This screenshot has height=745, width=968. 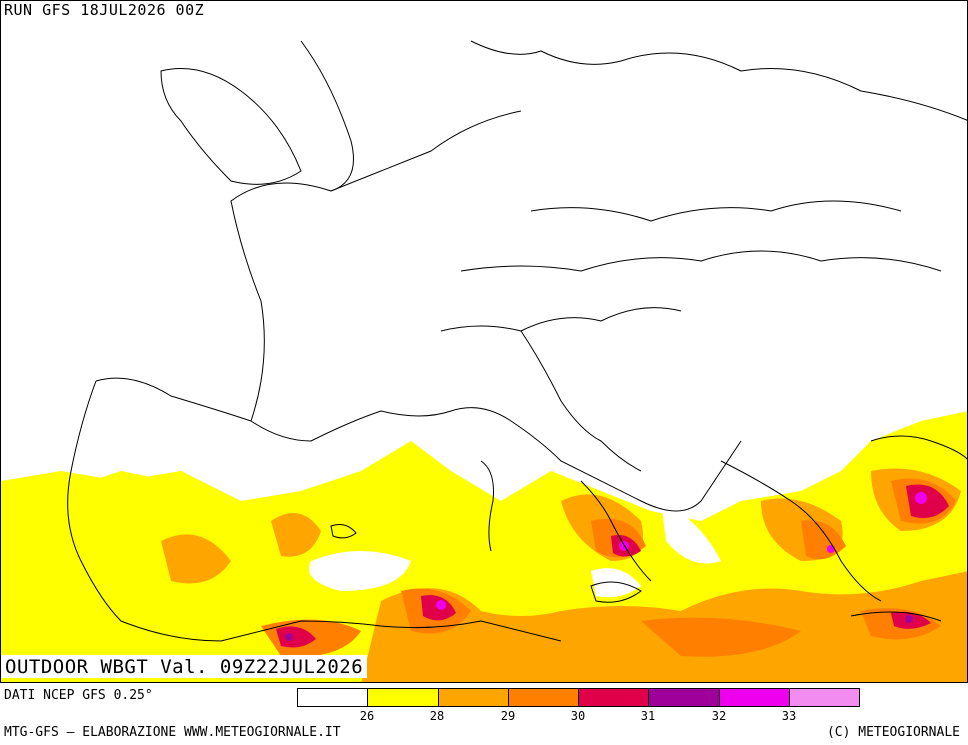 What do you see at coordinates (508, 716) in the screenshot?
I see `legend-tick: 29` at bounding box center [508, 716].